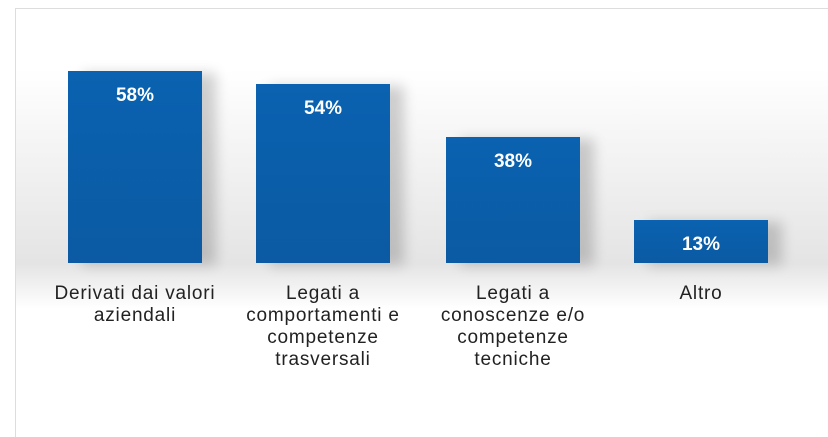 The image size is (828, 437). I want to click on x-tick-label: Altro, so click(701, 293).